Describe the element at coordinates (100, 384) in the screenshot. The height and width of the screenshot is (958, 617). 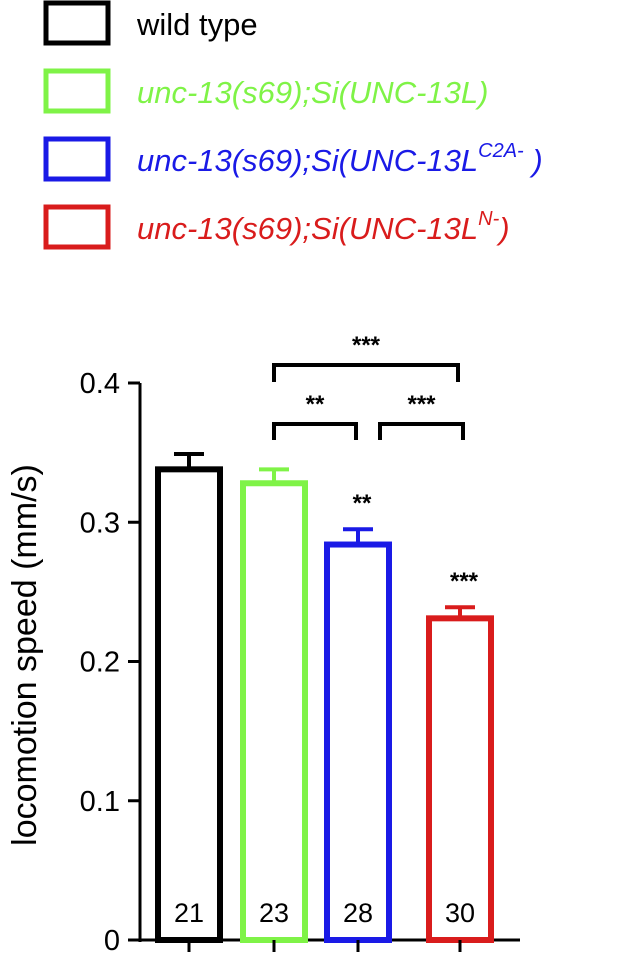
I see `y-tick-label: 0.4` at that location.